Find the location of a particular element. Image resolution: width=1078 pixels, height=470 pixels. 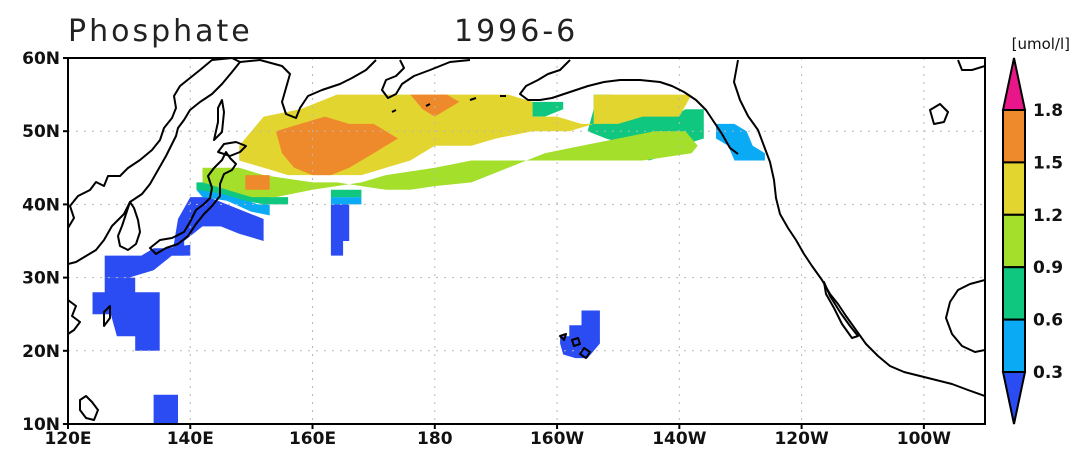

coast-japan is located at coordinates (193, 203).